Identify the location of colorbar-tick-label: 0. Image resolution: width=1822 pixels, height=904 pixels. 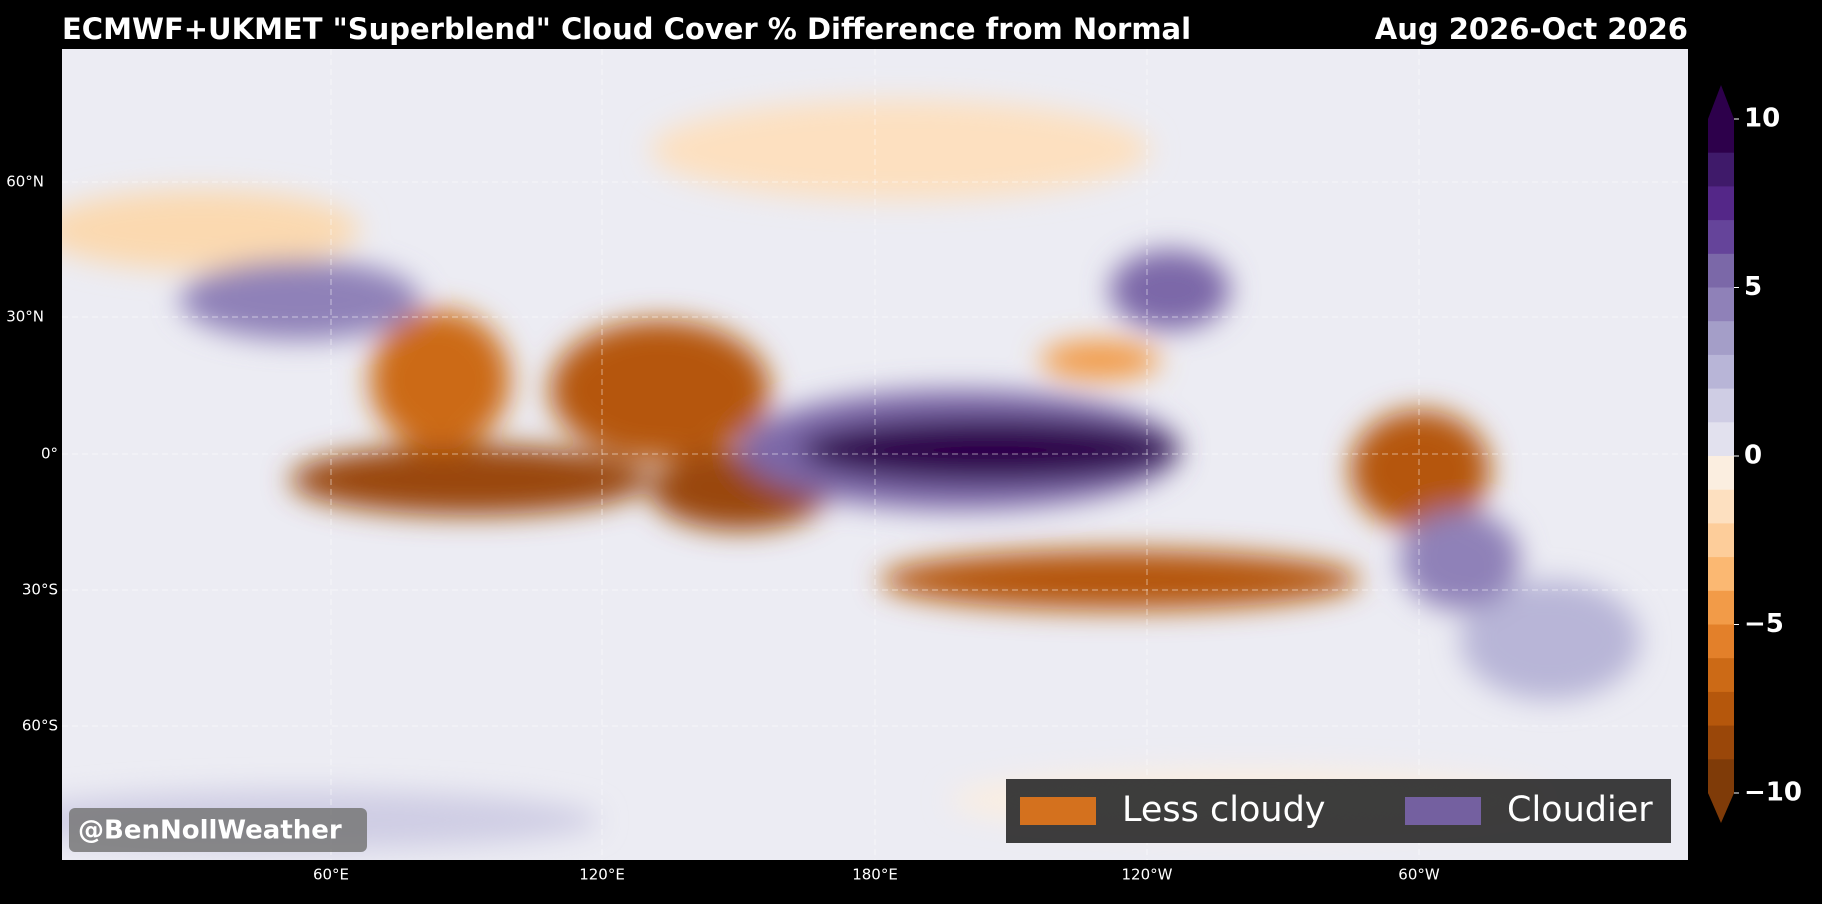
(1753, 456).